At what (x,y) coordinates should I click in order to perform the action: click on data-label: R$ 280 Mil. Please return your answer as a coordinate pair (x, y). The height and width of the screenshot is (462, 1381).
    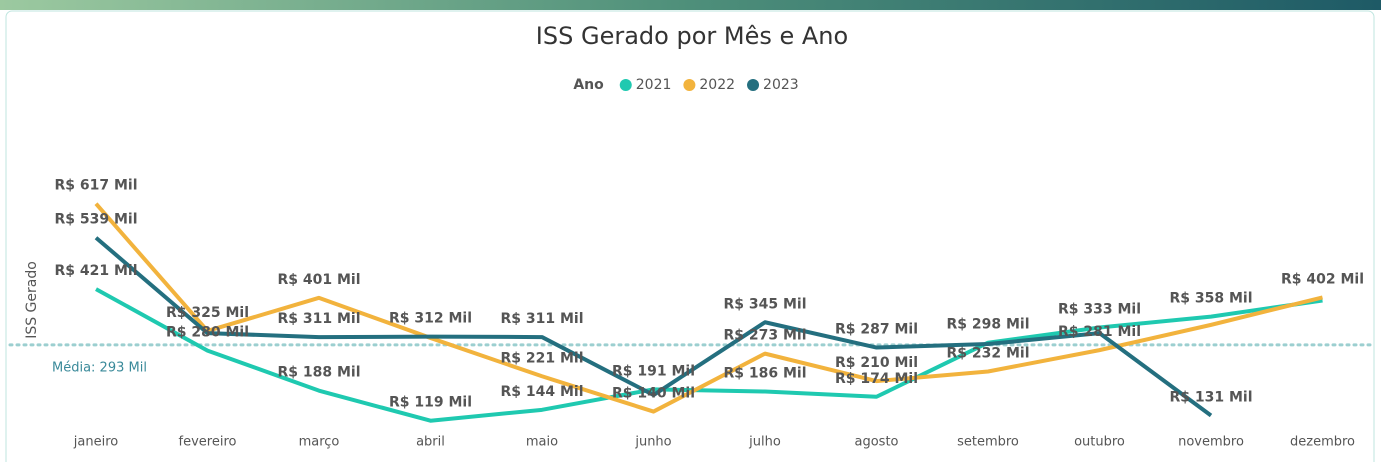
    Looking at the image, I should click on (207, 333).